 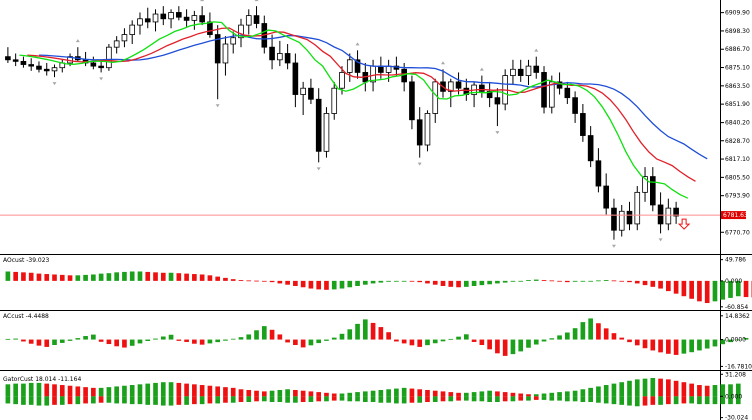 What do you see at coordinates (738, 366) in the screenshot?
I see `ac-tick-label: -16.7810` at bounding box center [738, 366].